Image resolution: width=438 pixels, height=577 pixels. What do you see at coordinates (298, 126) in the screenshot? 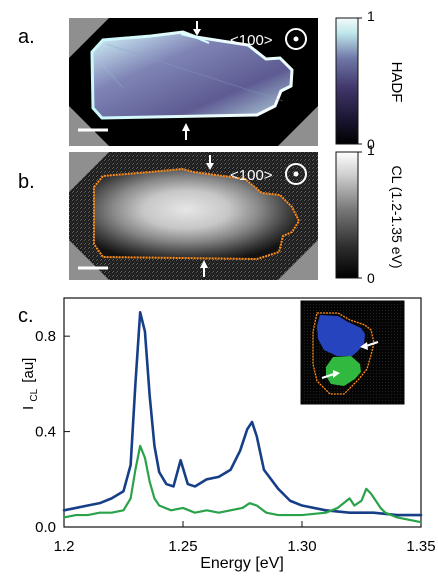
I see `hadf-mask-bottom-right` at bounding box center [298, 126].